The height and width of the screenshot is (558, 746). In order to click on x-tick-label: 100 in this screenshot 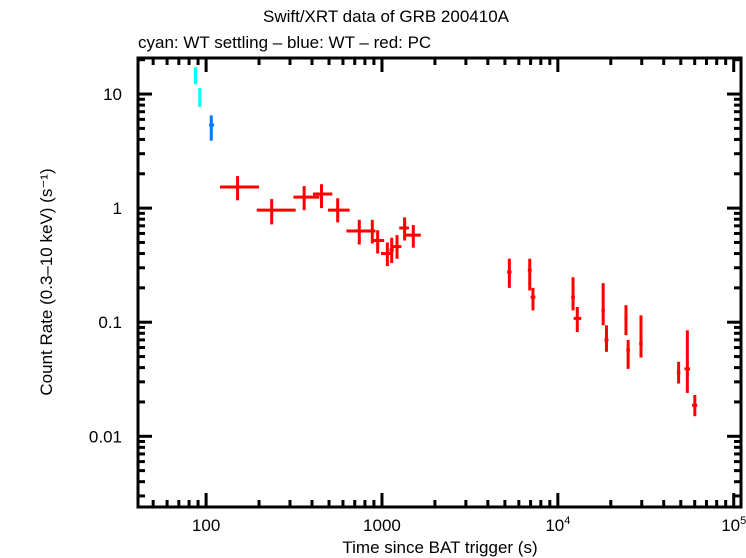, I will do `click(206, 525)`.